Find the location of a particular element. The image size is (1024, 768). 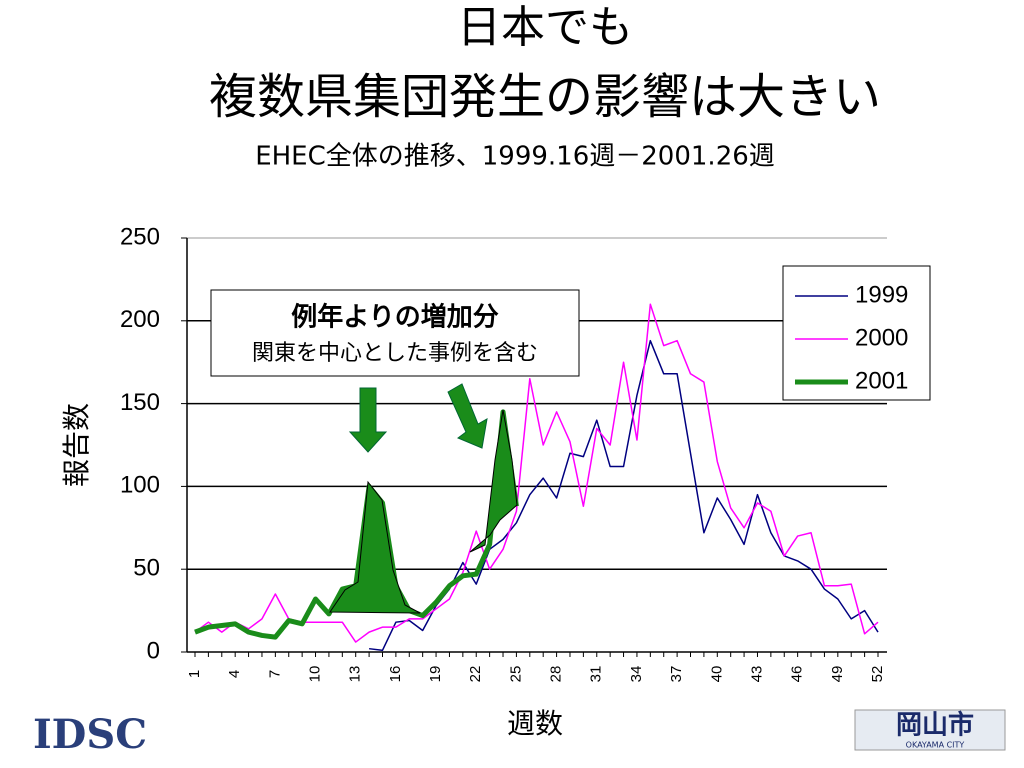

y-axis-label: 報告数 is located at coordinates (76, 445).